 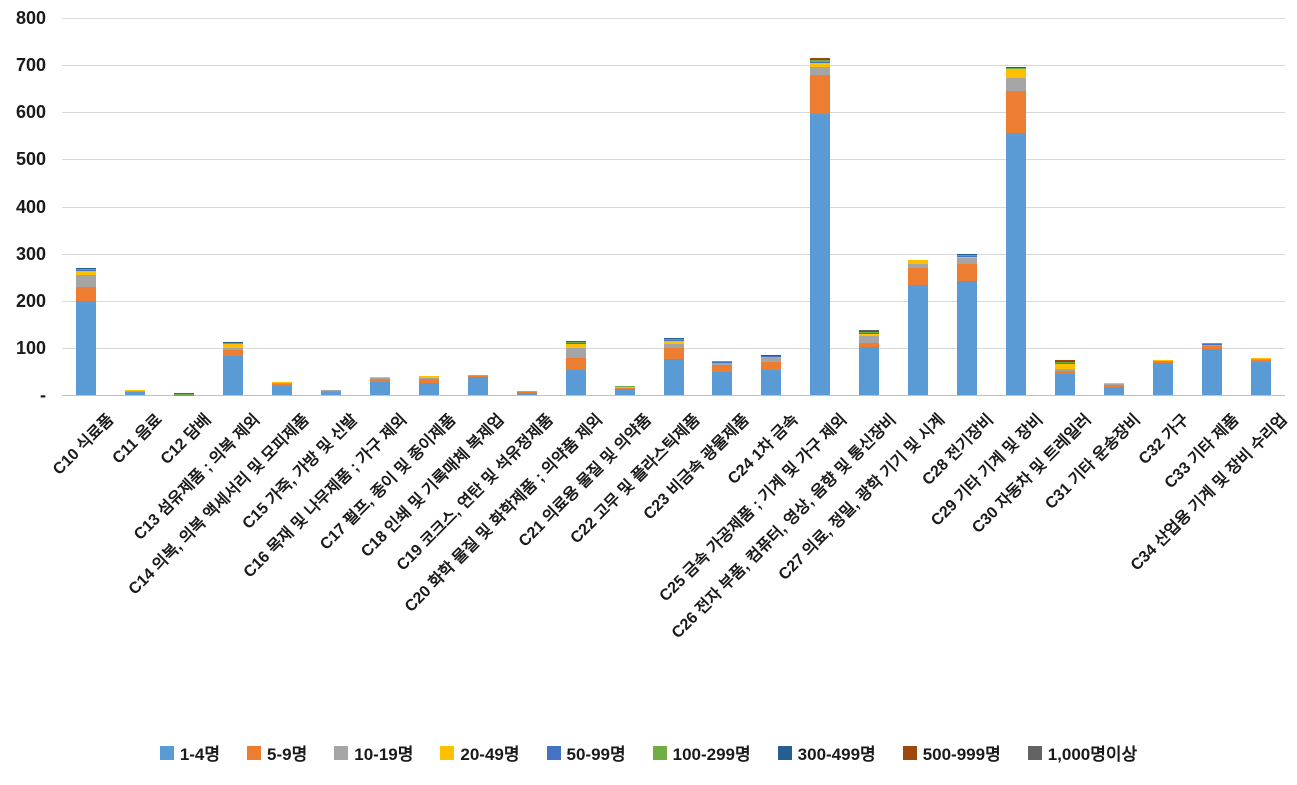 What do you see at coordinates (30, 206) in the screenshot?
I see `y-axis-tick-label: 400` at bounding box center [30, 206].